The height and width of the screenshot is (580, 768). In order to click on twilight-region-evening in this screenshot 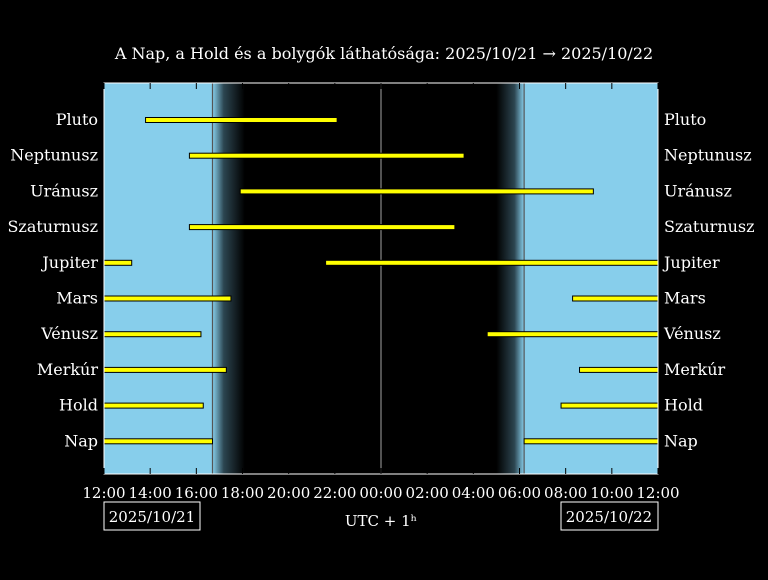, I will do `click(228, 278)`.